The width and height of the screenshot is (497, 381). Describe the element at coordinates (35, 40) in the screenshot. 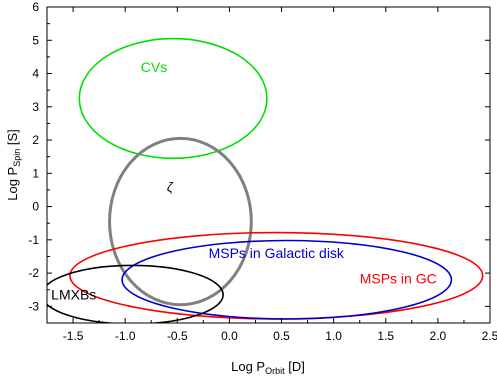

I see `y-tick-label: 5` at that location.